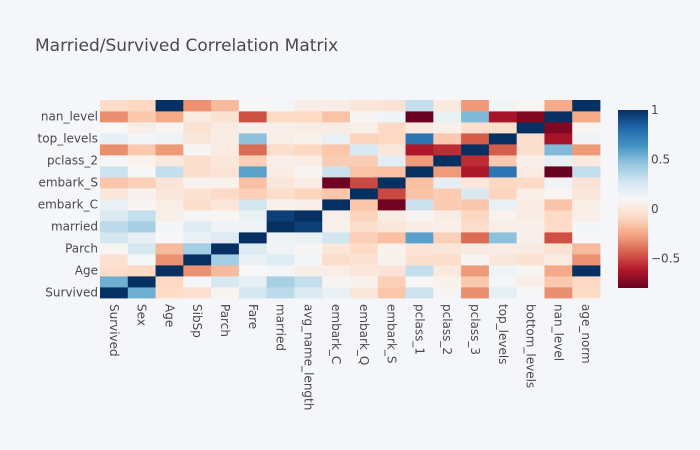 The image size is (700, 450). I want to click on heatmap-cell-Parch-bottom_levels, so click(530, 249).